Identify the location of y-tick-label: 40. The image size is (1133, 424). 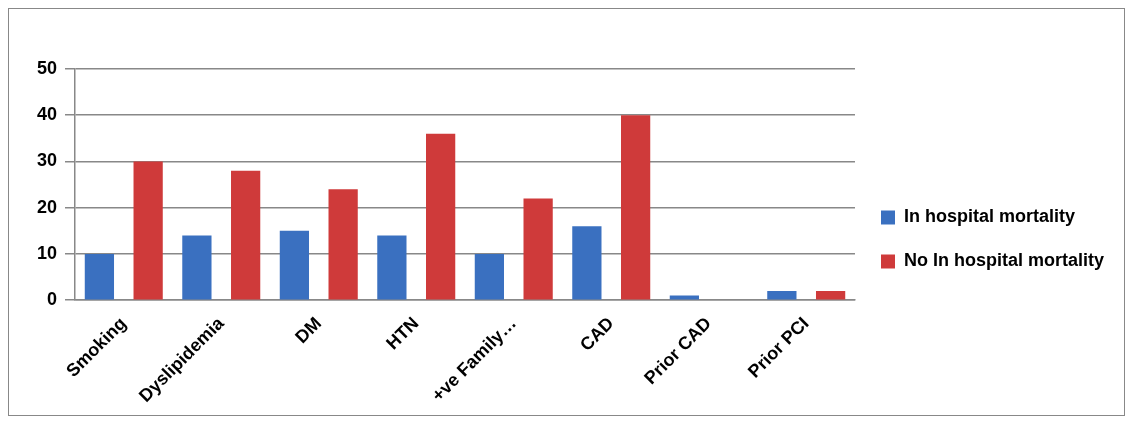
(47, 114).